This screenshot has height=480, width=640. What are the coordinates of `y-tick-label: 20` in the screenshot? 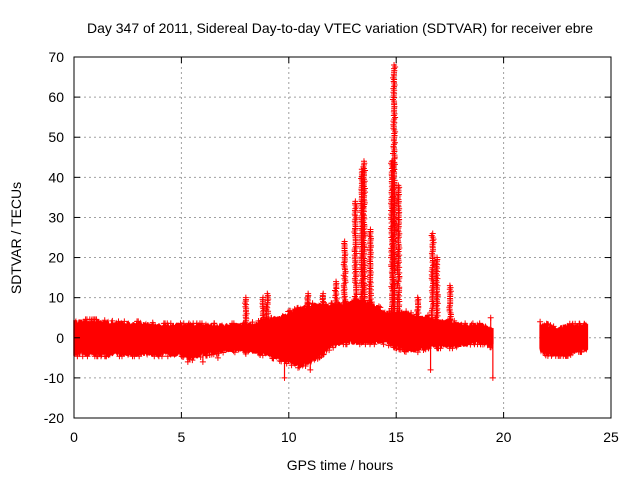 It's located at (56, 258).